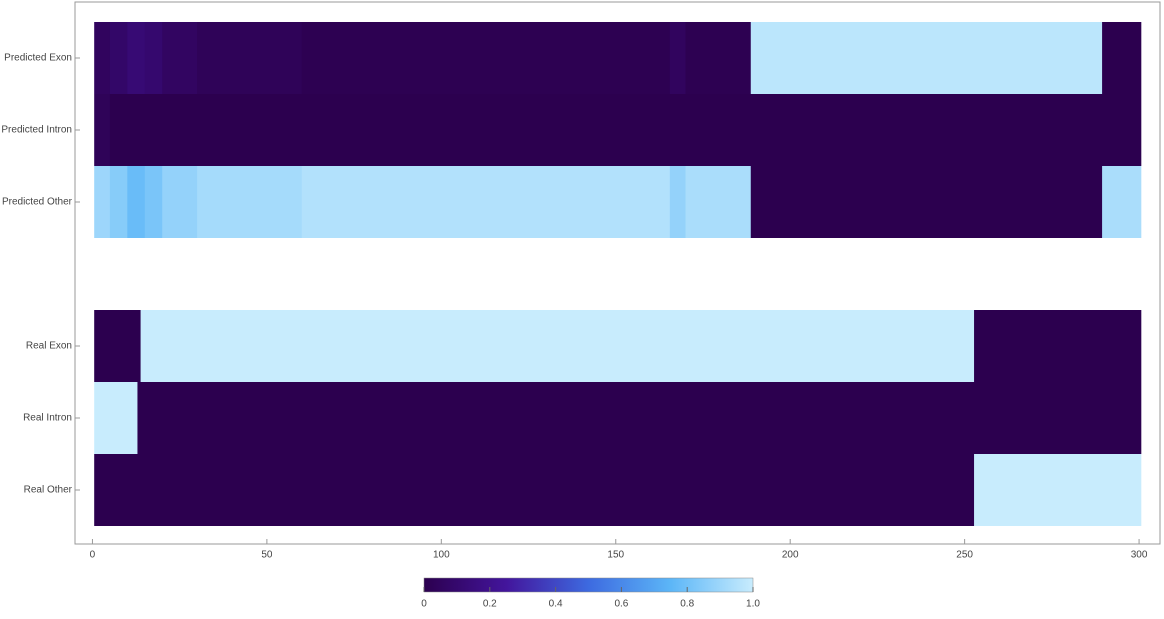  What do you see at coordinates (38, 58) in the screenshot?
I see `y-tick-label: Predicted Exon` at bounding box center [38, 58].